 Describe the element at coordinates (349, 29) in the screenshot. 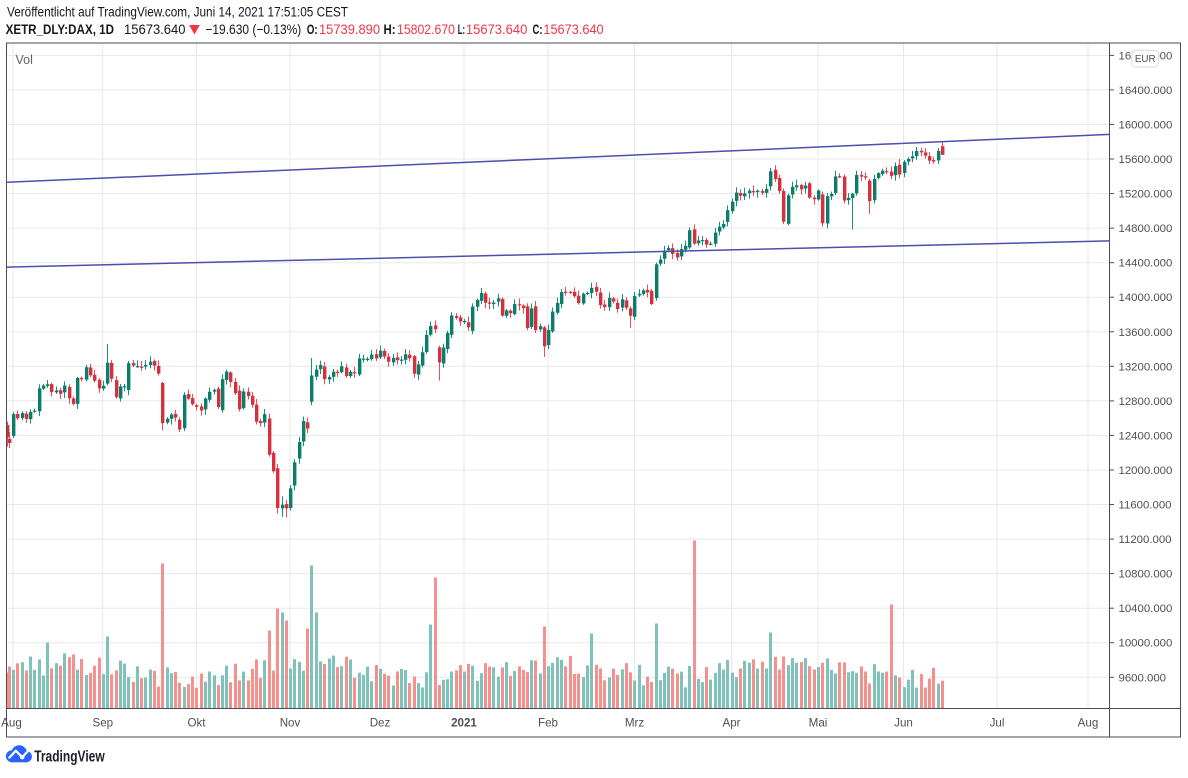

I see `svg-text: 15739.890` at that location.